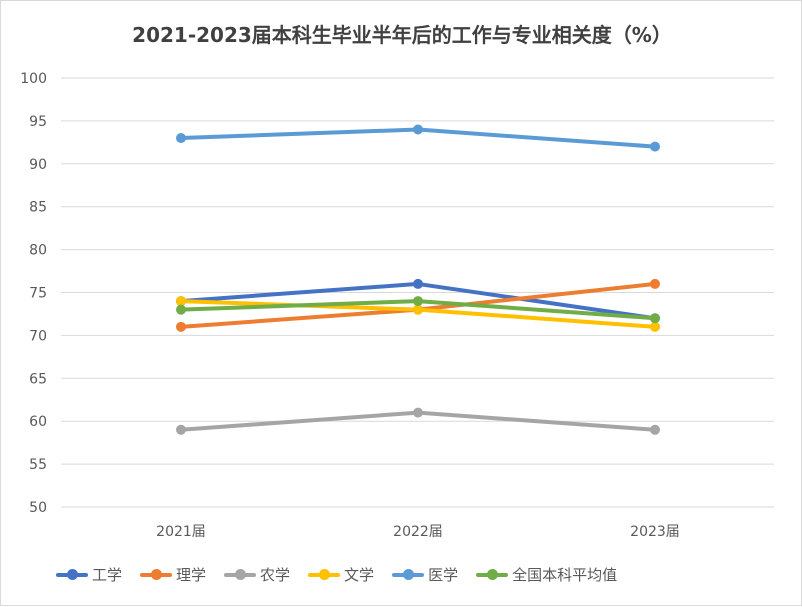  Describe the element at coordinates (275, 575) in the screenshot. I see `legend-label: 农学` at that location.